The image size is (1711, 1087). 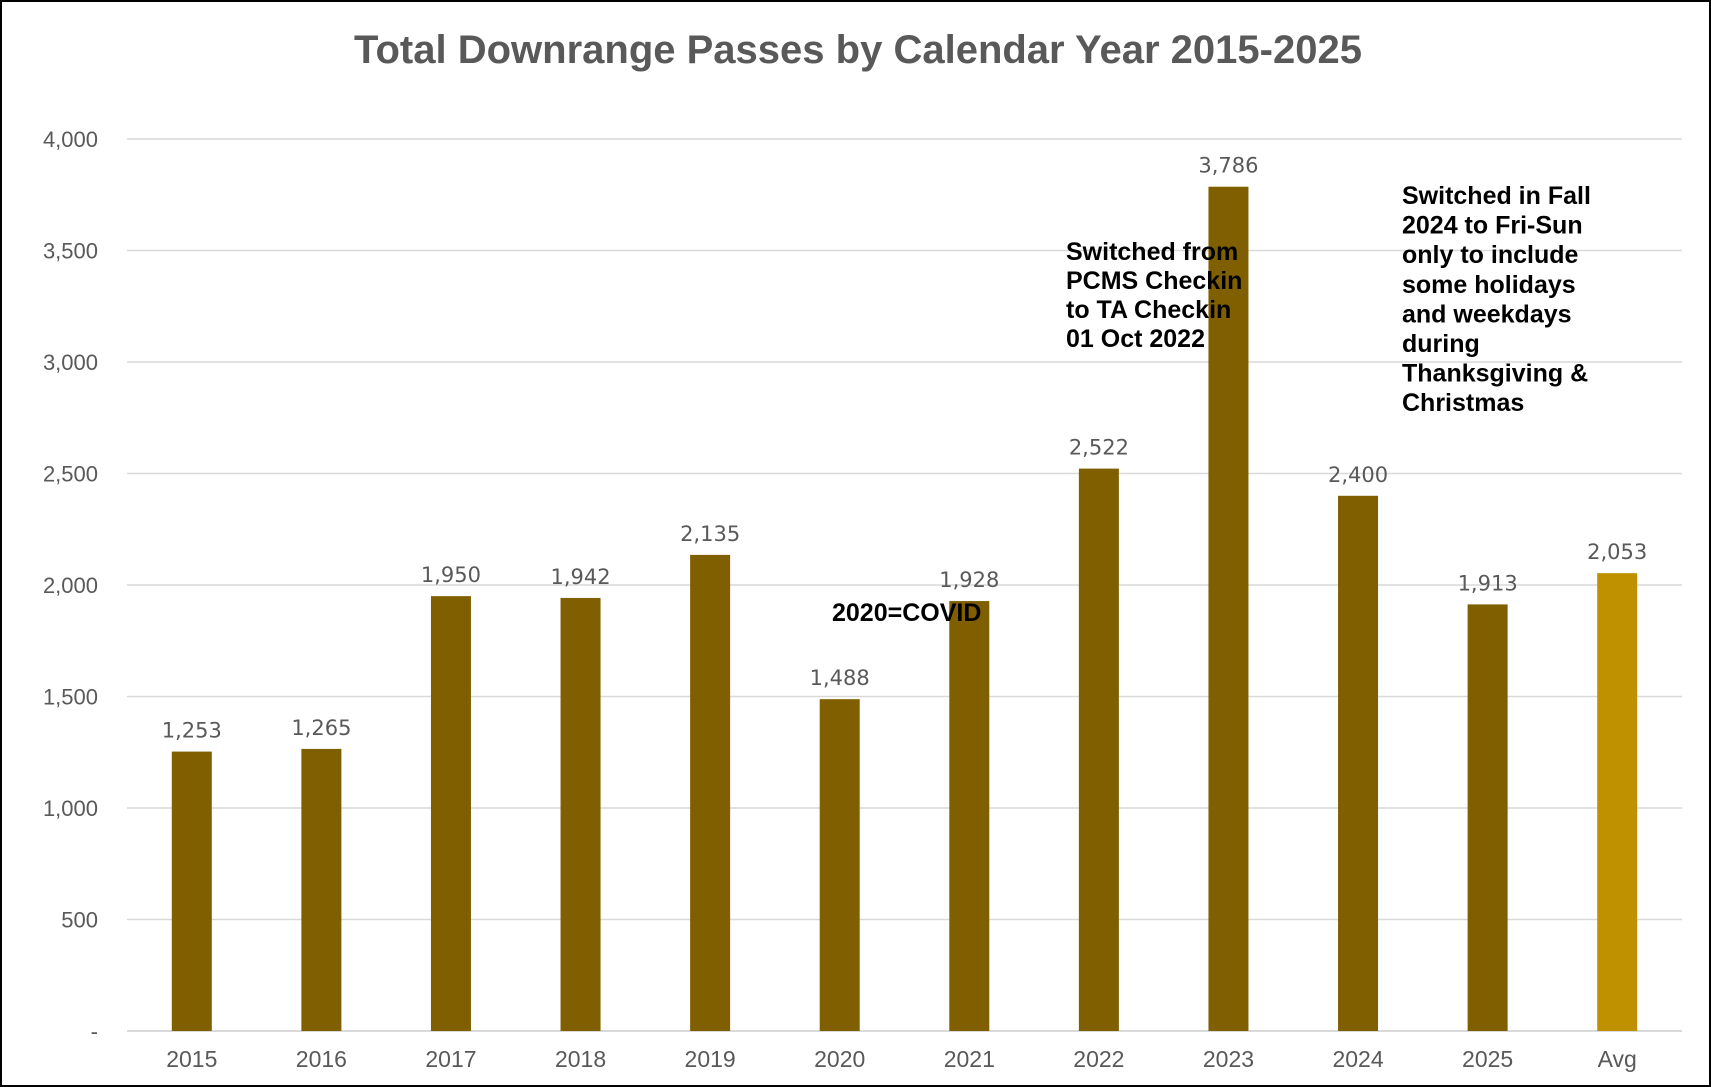 What do you see at coordinates (1617, 1059) in the screenshot?
I see `x-tick-label-avg: Avg` at bounding box center [1617, 1059].